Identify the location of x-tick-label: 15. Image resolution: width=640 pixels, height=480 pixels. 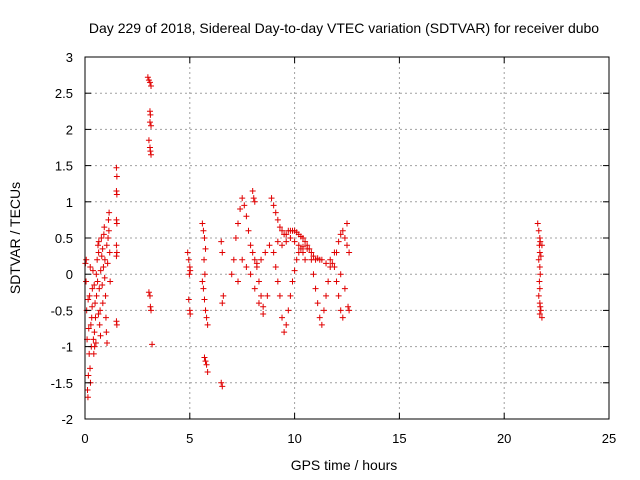
(399, 438).